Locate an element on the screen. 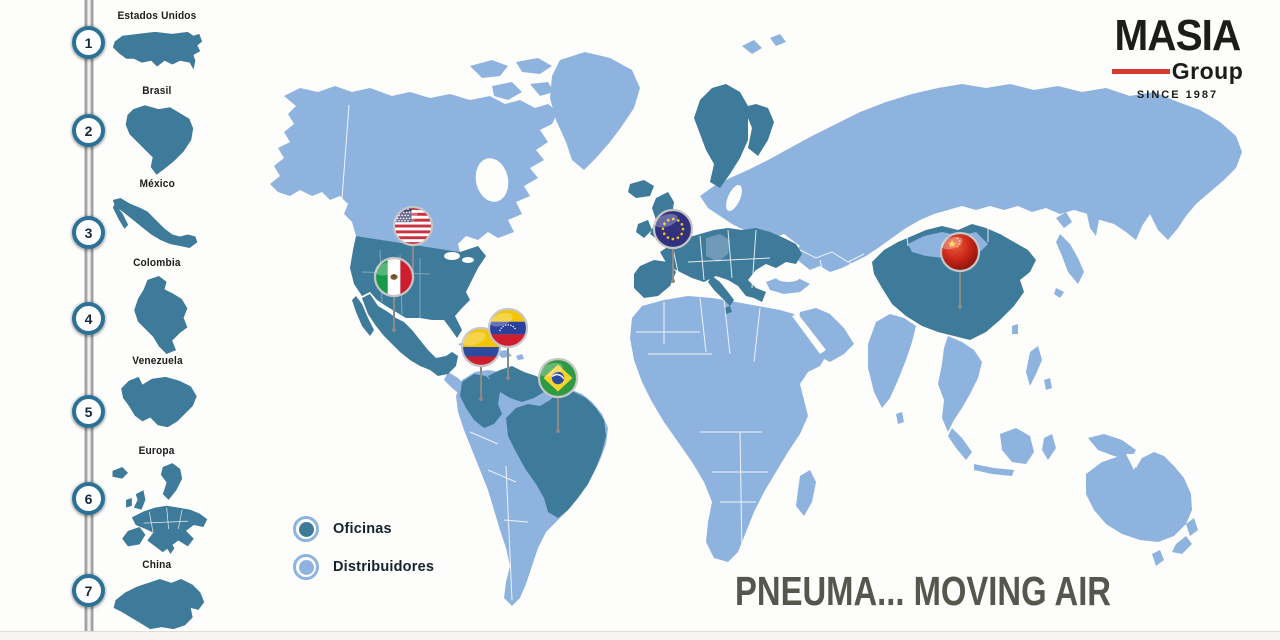 This screenshot has height=640, width=1280. japan is located at coordinates (1069, 255).